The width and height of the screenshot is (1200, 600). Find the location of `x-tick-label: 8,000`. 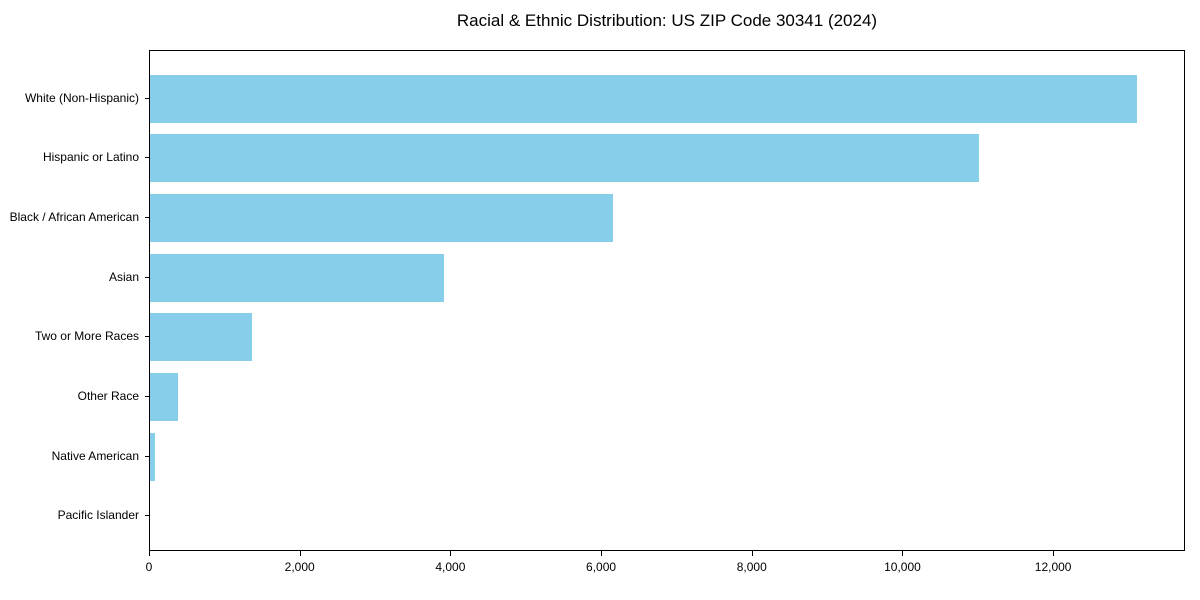

x-tick-label: 8,000 is located at coordinates (751, 567).